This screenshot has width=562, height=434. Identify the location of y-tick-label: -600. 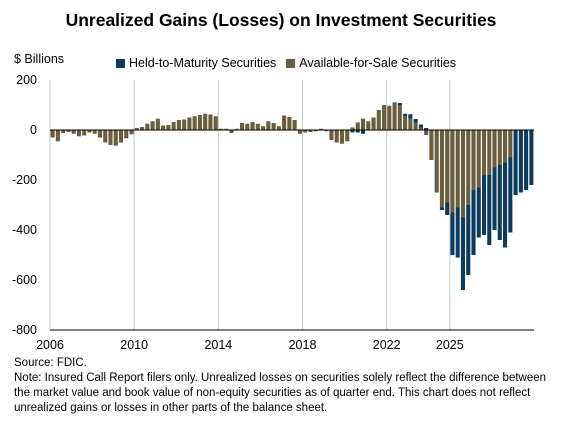
(24, 280).